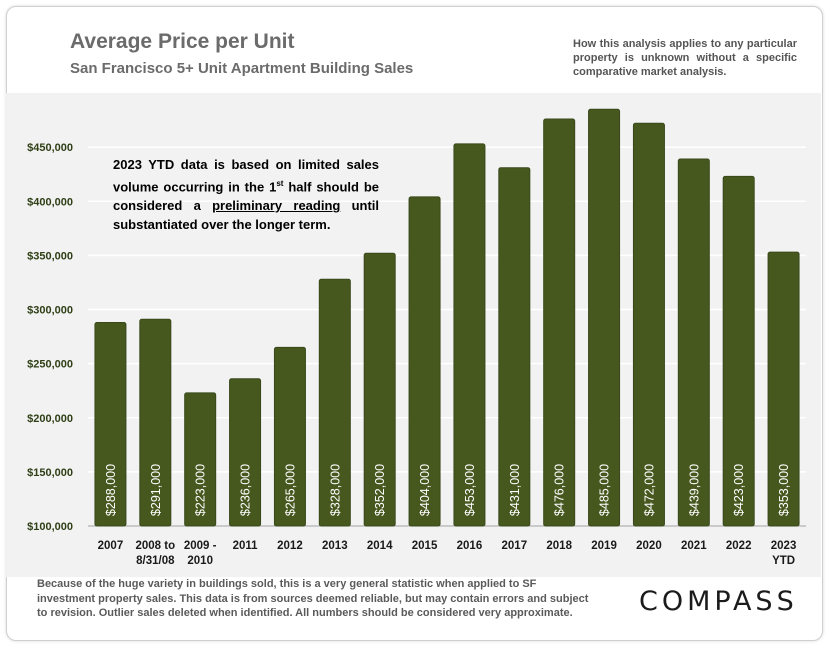  Describe the element at coordinates (380, 490) in the screenshot. I see `bar-value-label: $352,000` at that location.